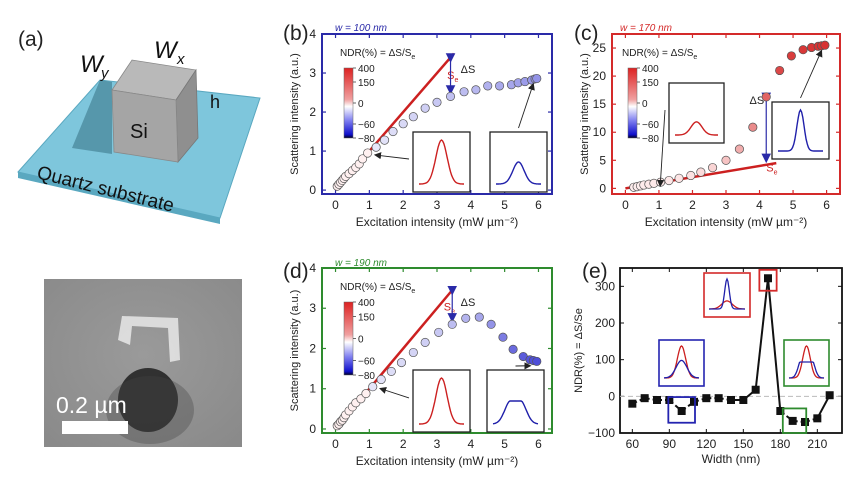 Image resolution: width=867 pixels, height=482 pixels. I want to click on colorbar-tick-label: 150, so click(650, 83).